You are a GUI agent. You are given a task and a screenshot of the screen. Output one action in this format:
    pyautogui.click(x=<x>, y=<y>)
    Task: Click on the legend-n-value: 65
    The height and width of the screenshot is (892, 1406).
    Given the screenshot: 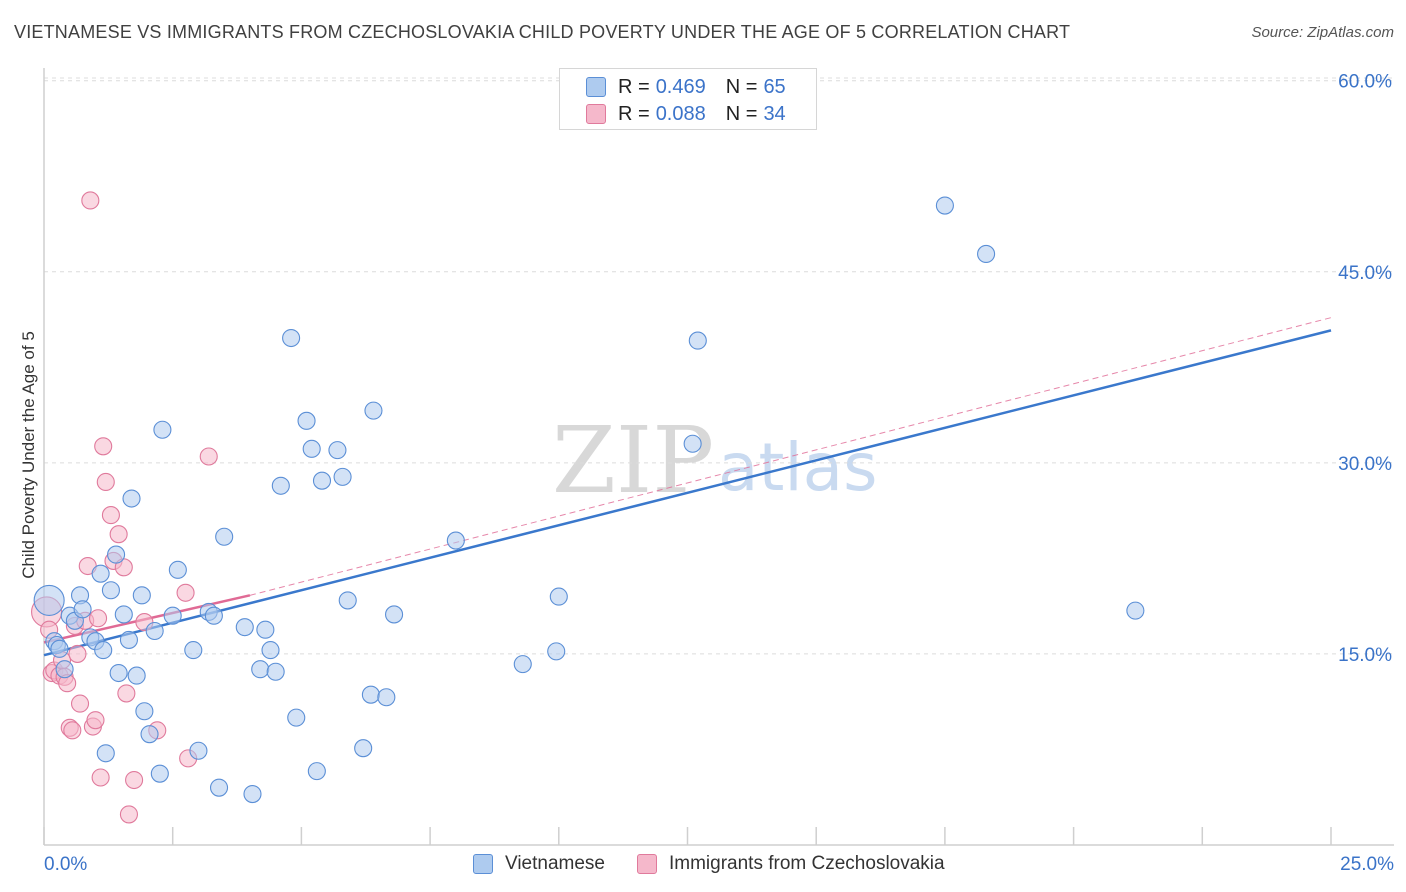 What is the action you would take?
    pyautogui.click(x=774, y=86)
    